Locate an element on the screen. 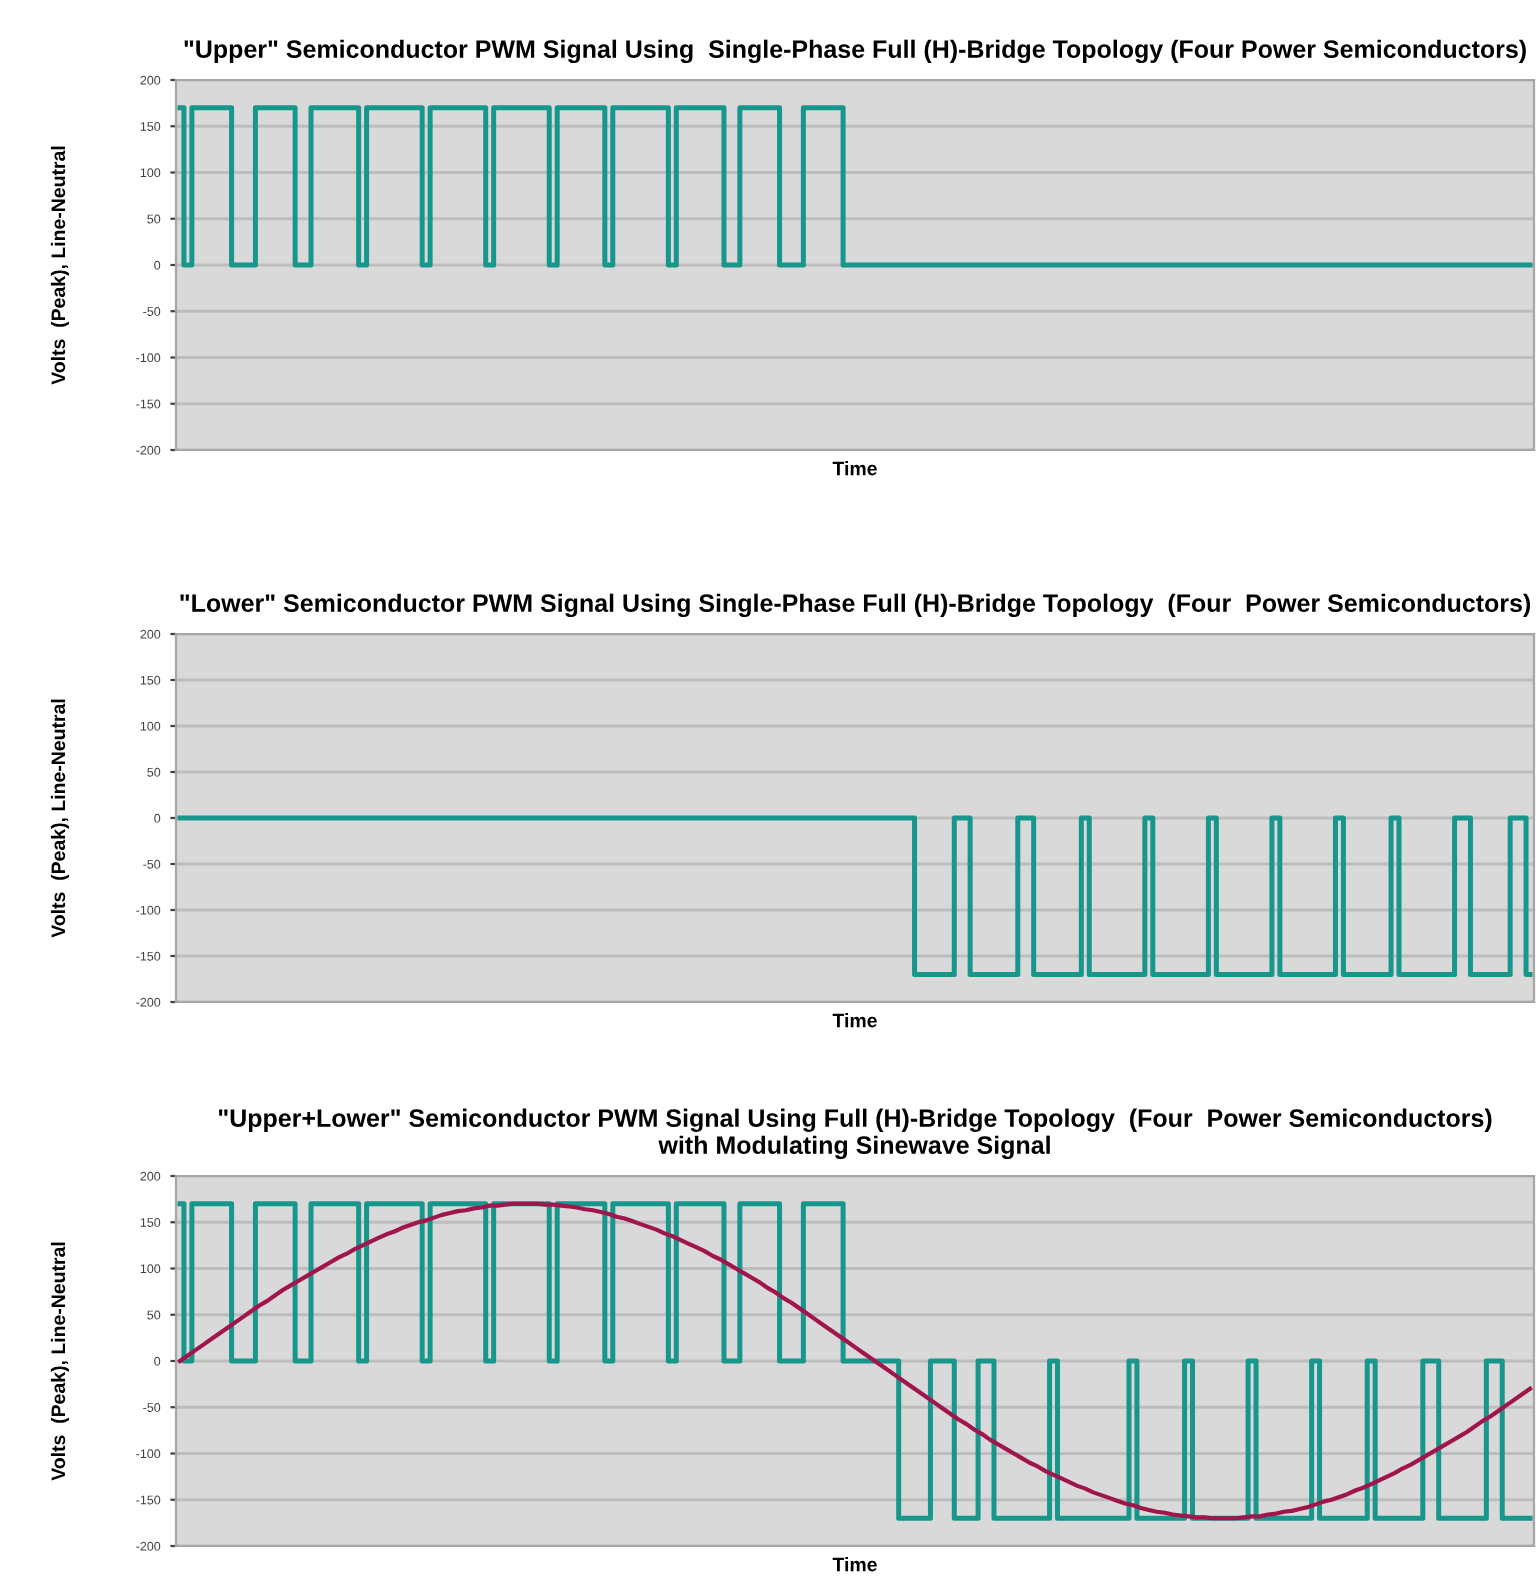 This screenshot has height=1578, width=1540. chart-title: "Lower" Semiconductor PWM Signal Using Single-Phase Full (H)-Bridge Topology (Four Power Semiconductors) is located at coordinates (855, 605).